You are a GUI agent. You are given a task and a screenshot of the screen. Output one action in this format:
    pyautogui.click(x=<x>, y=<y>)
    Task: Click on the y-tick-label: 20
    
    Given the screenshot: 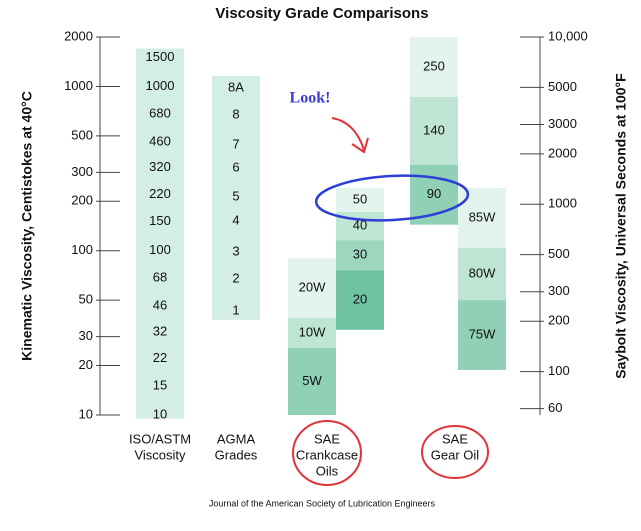 What is the action you would take?
    pyautogui.click(x=86, y=364)
    